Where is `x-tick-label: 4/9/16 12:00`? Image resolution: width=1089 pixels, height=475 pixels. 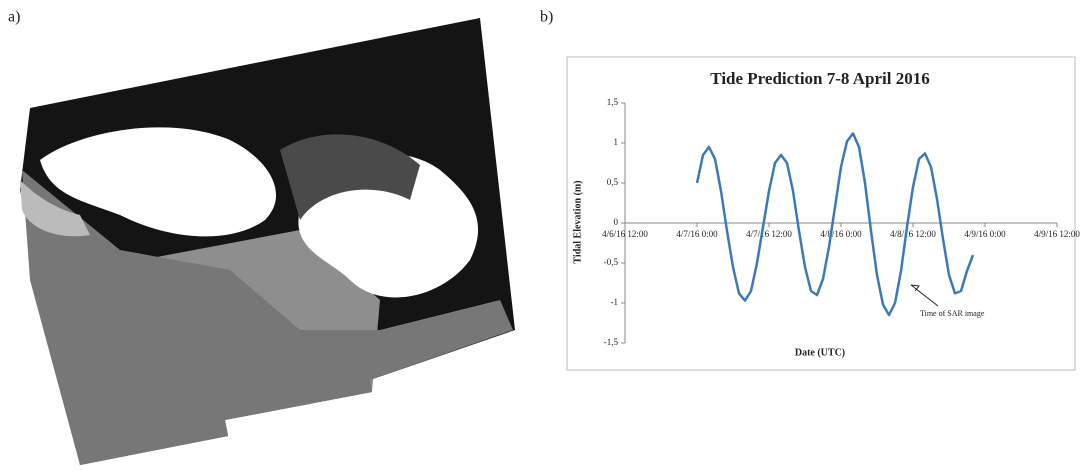 x-tick-label: 4/9/16 12:00 is located at coordinates (1057, 234).